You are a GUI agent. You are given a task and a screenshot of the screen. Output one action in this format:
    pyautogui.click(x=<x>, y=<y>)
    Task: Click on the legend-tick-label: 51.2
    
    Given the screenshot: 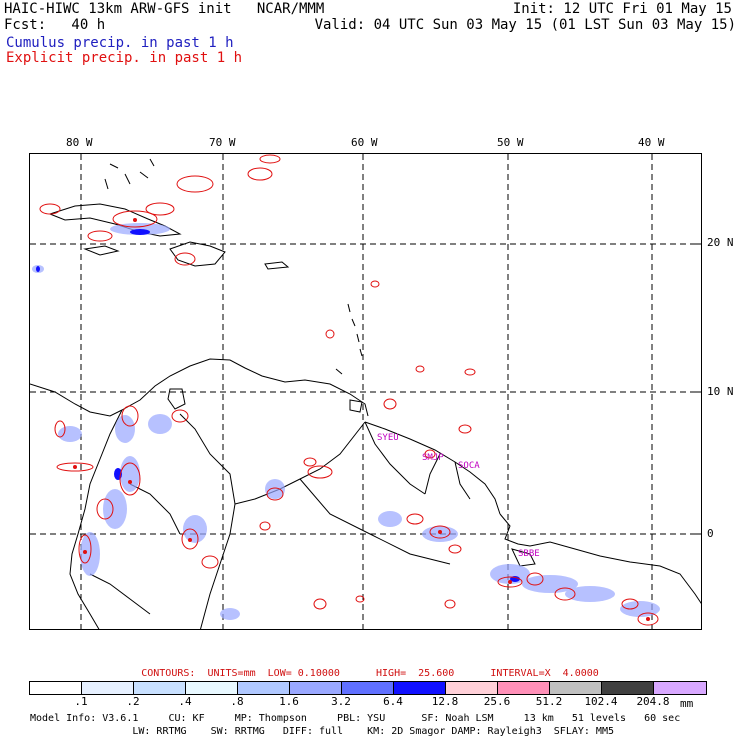 What is the action you would take?
    pyautogui.click(x=549, y=701)
    